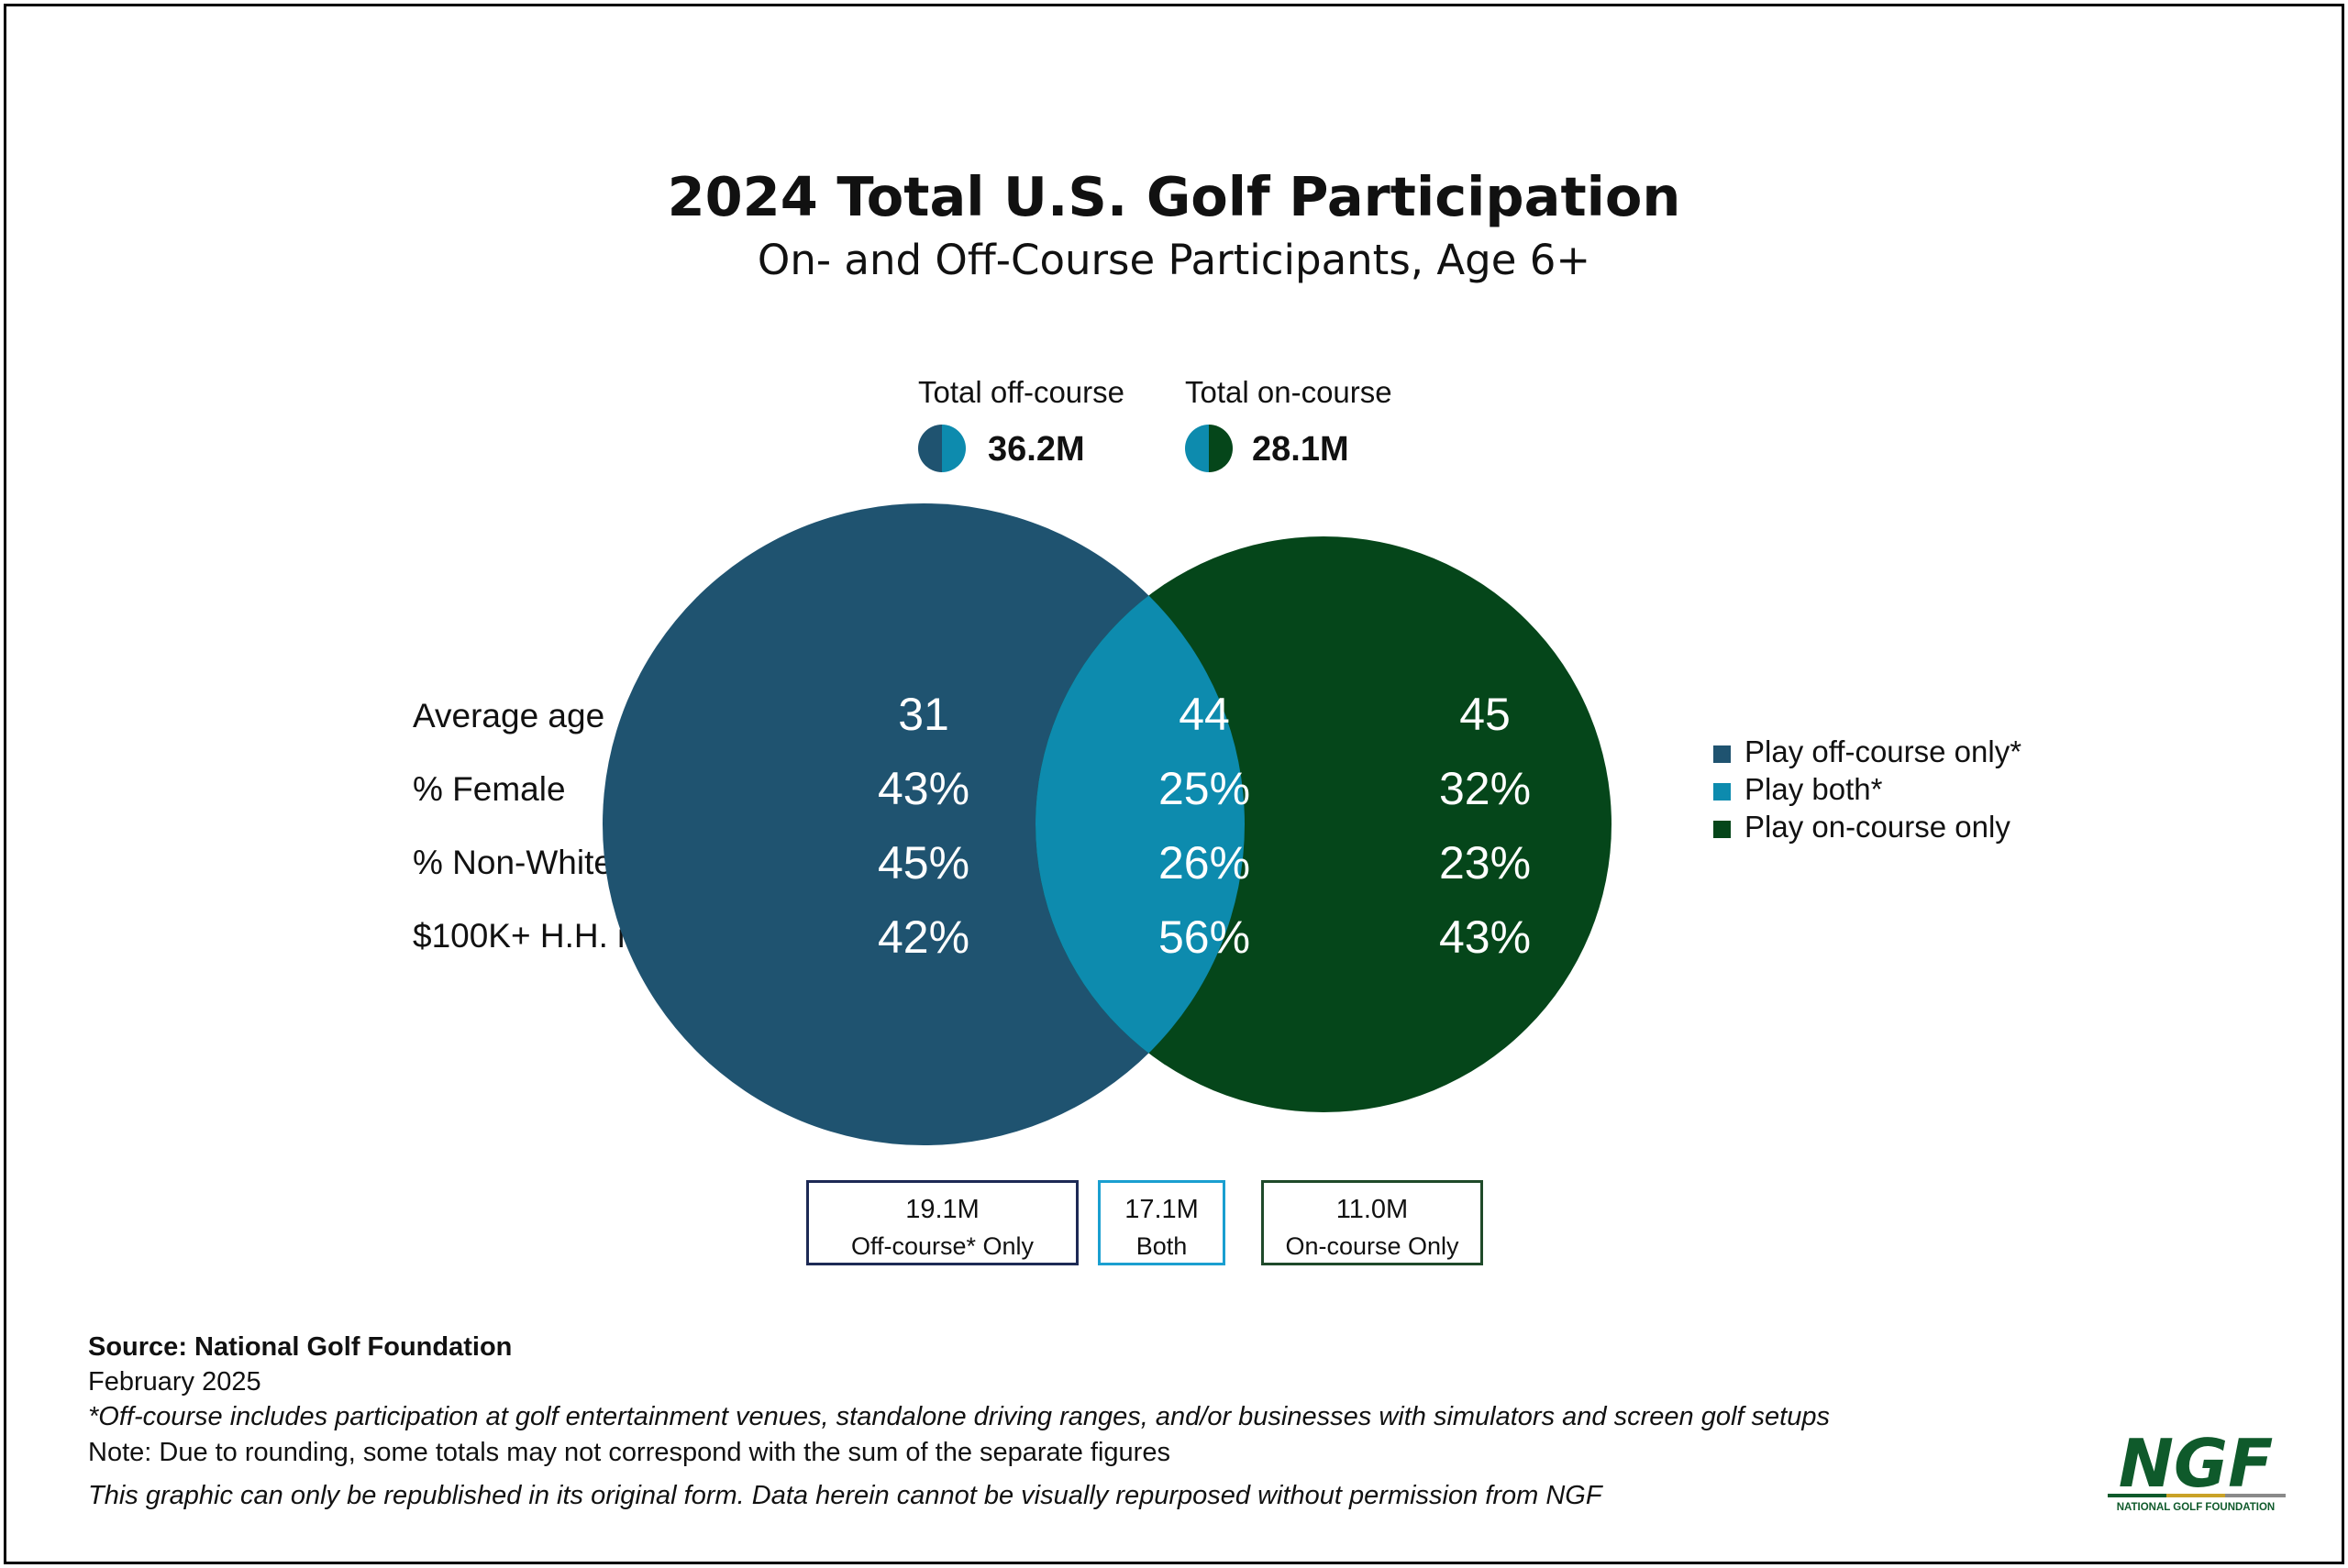 The width and height of the screenshot is (2348, 1568). What do you see at coordinates (923, 863) in the screenshot?
I see `off-only-non-white: 45%` at bounding box center [923, 863].